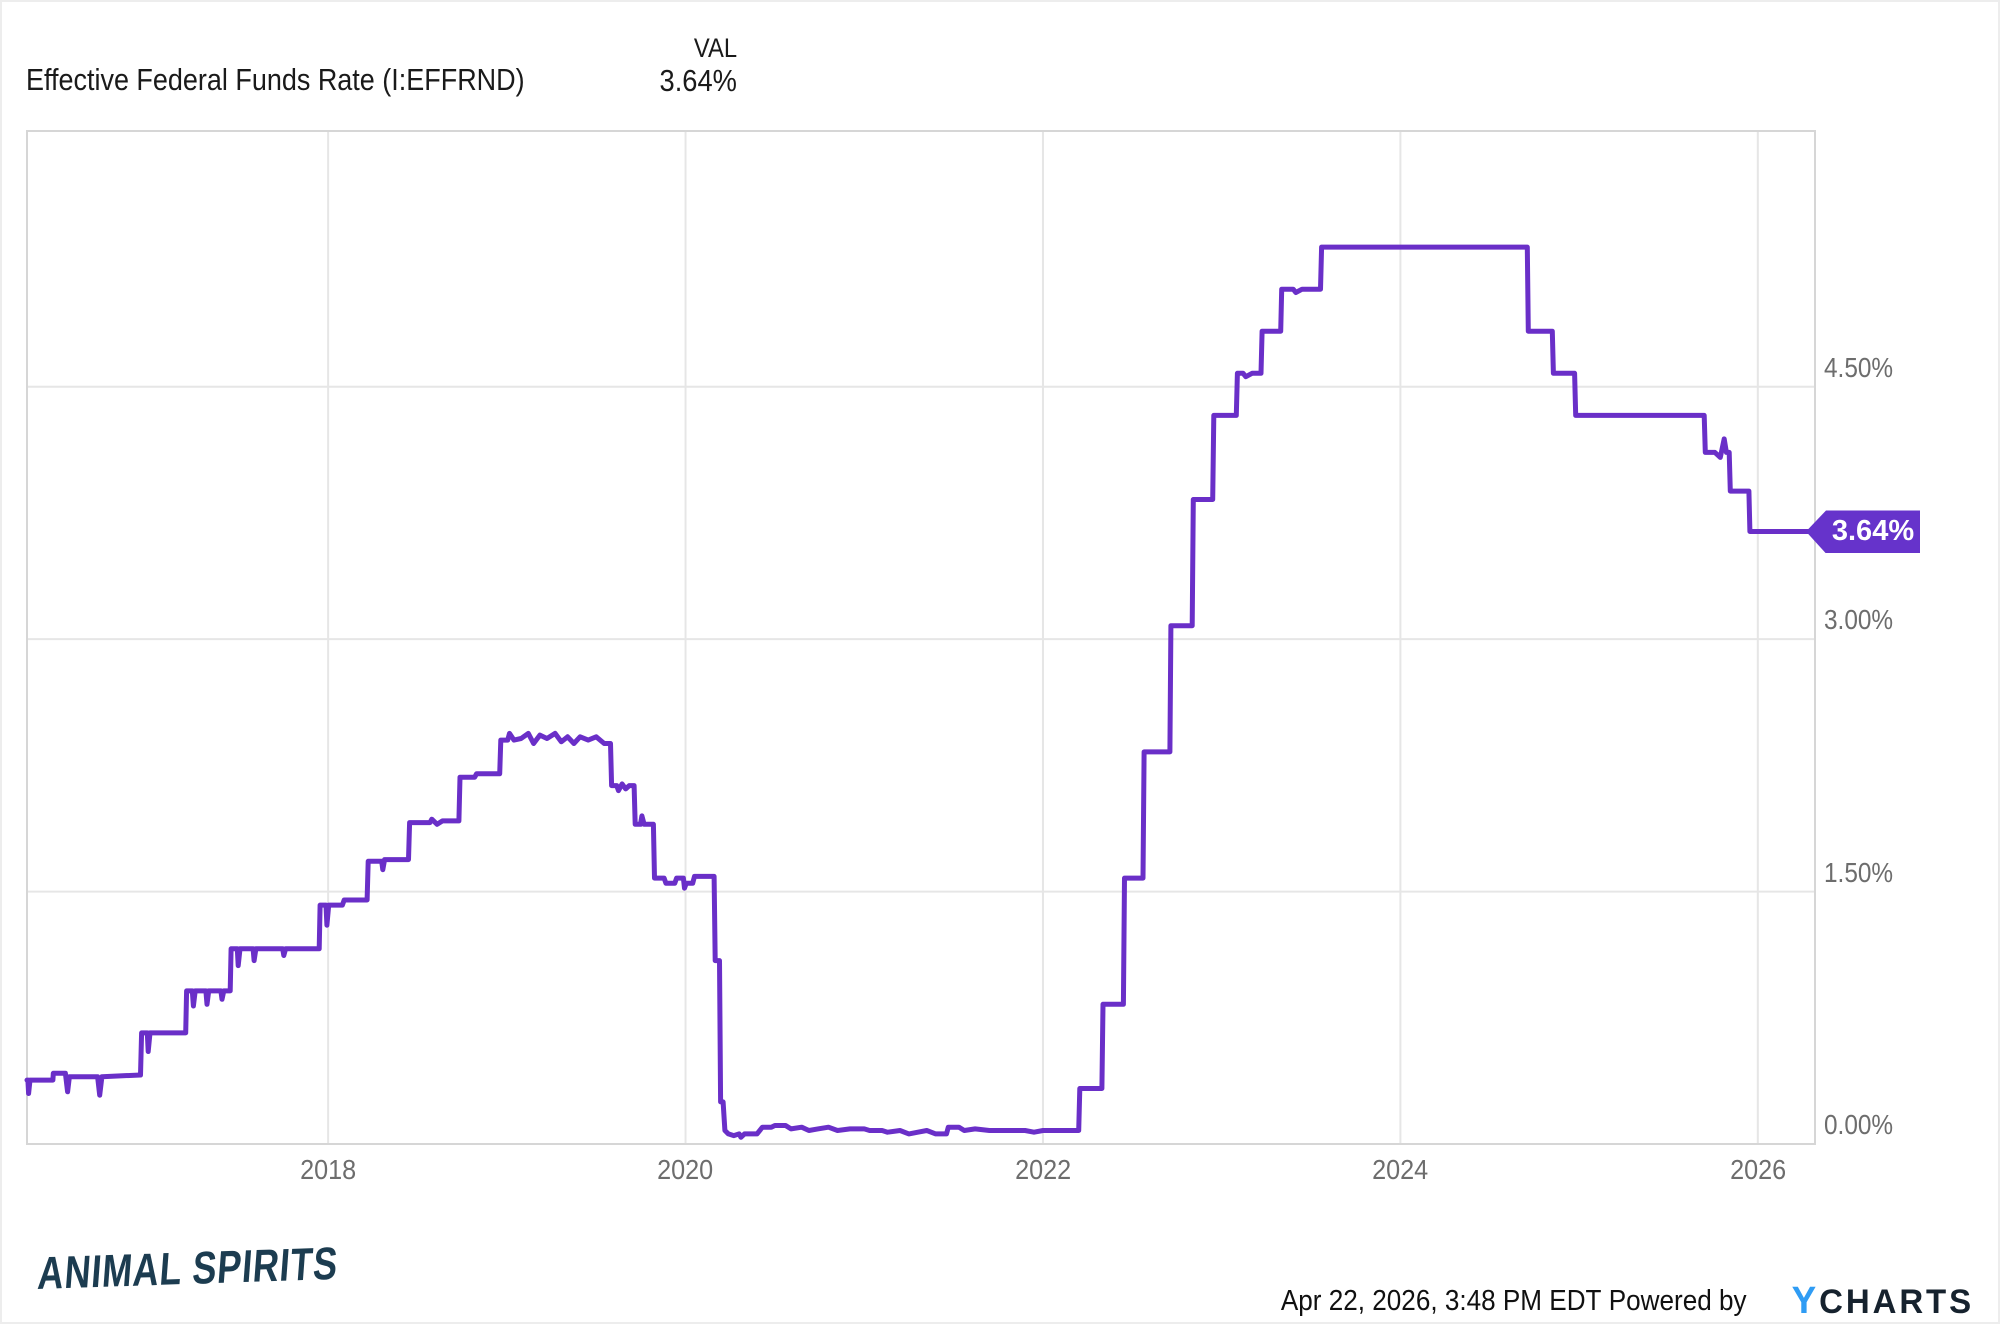 The width and height of the screenshot is (2000, 1326). Describe the element at coordinates (1859, 872) in the screenshot. I see `y-axis-tick-label: 1.50%` at that location.